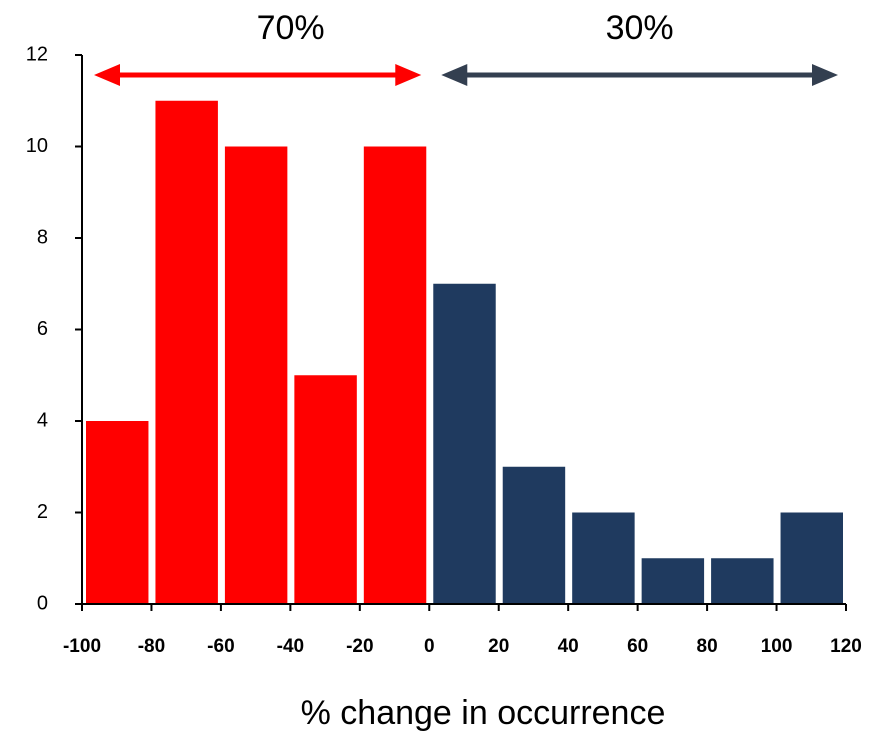 Image resolution: width=888 pixels, height=739 pixels. I want to click on annotation-label: 30%, so click(640, 28).